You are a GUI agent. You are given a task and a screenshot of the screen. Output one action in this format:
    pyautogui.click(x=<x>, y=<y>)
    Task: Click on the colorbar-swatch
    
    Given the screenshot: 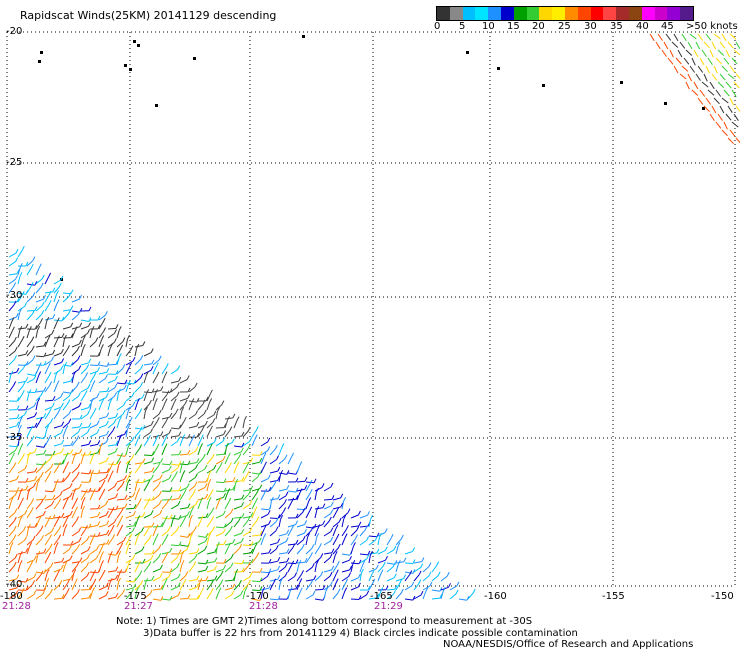 What is the action you would take?
    pyautogui.click(x=533, y=13)
    